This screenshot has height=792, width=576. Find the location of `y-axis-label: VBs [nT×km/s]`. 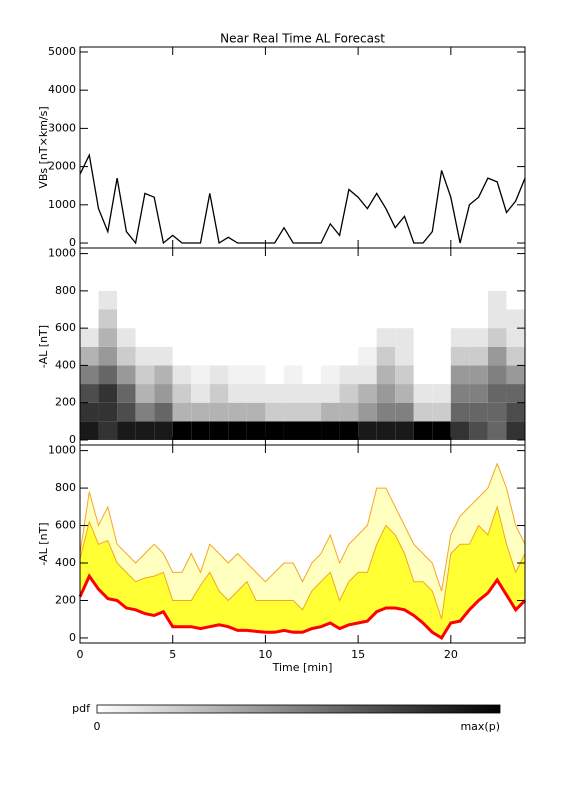

y-axis-label: VBs [nT×km/s] is located at coordinates (43, 147).